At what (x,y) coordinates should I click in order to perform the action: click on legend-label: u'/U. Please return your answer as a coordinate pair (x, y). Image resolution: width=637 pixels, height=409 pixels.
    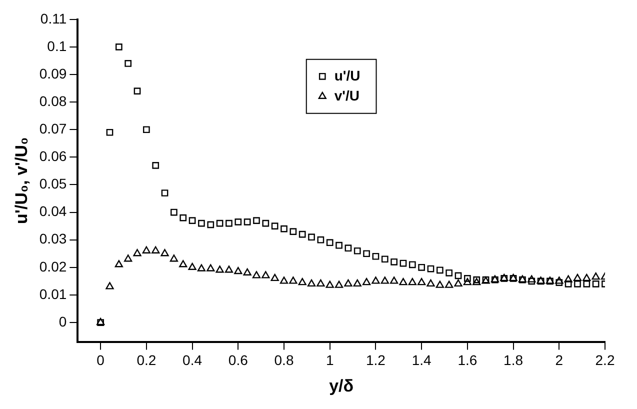
    Looking at the image, I should click on (347, 75).